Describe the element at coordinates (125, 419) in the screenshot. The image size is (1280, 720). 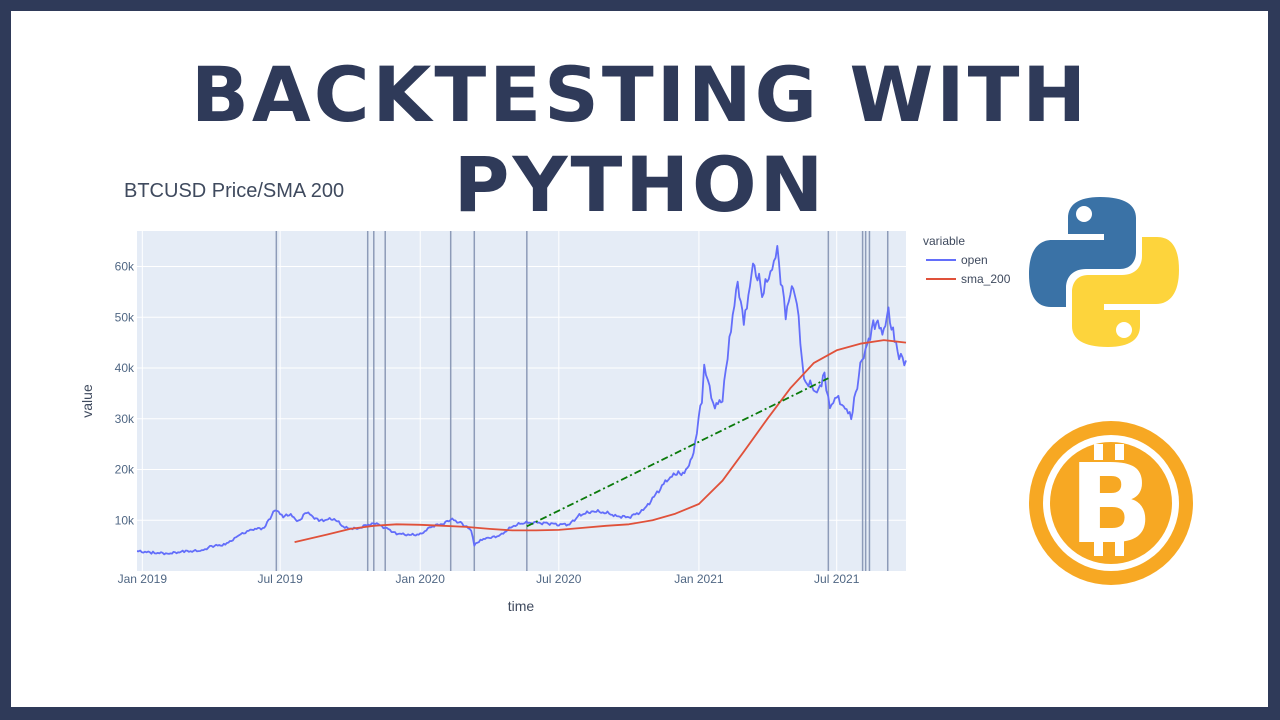
I see `y-tick-label: 30k` at that location.